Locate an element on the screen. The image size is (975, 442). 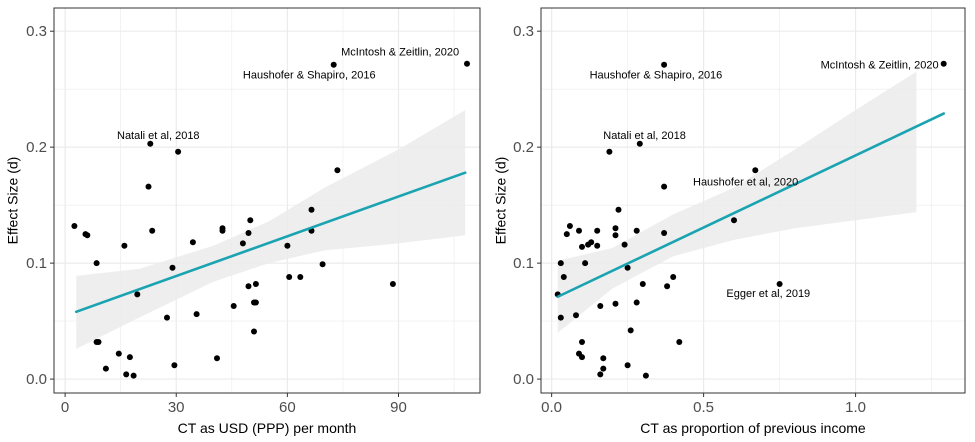
x-tick-label: 0.5 is located at coordinates (703, 407).